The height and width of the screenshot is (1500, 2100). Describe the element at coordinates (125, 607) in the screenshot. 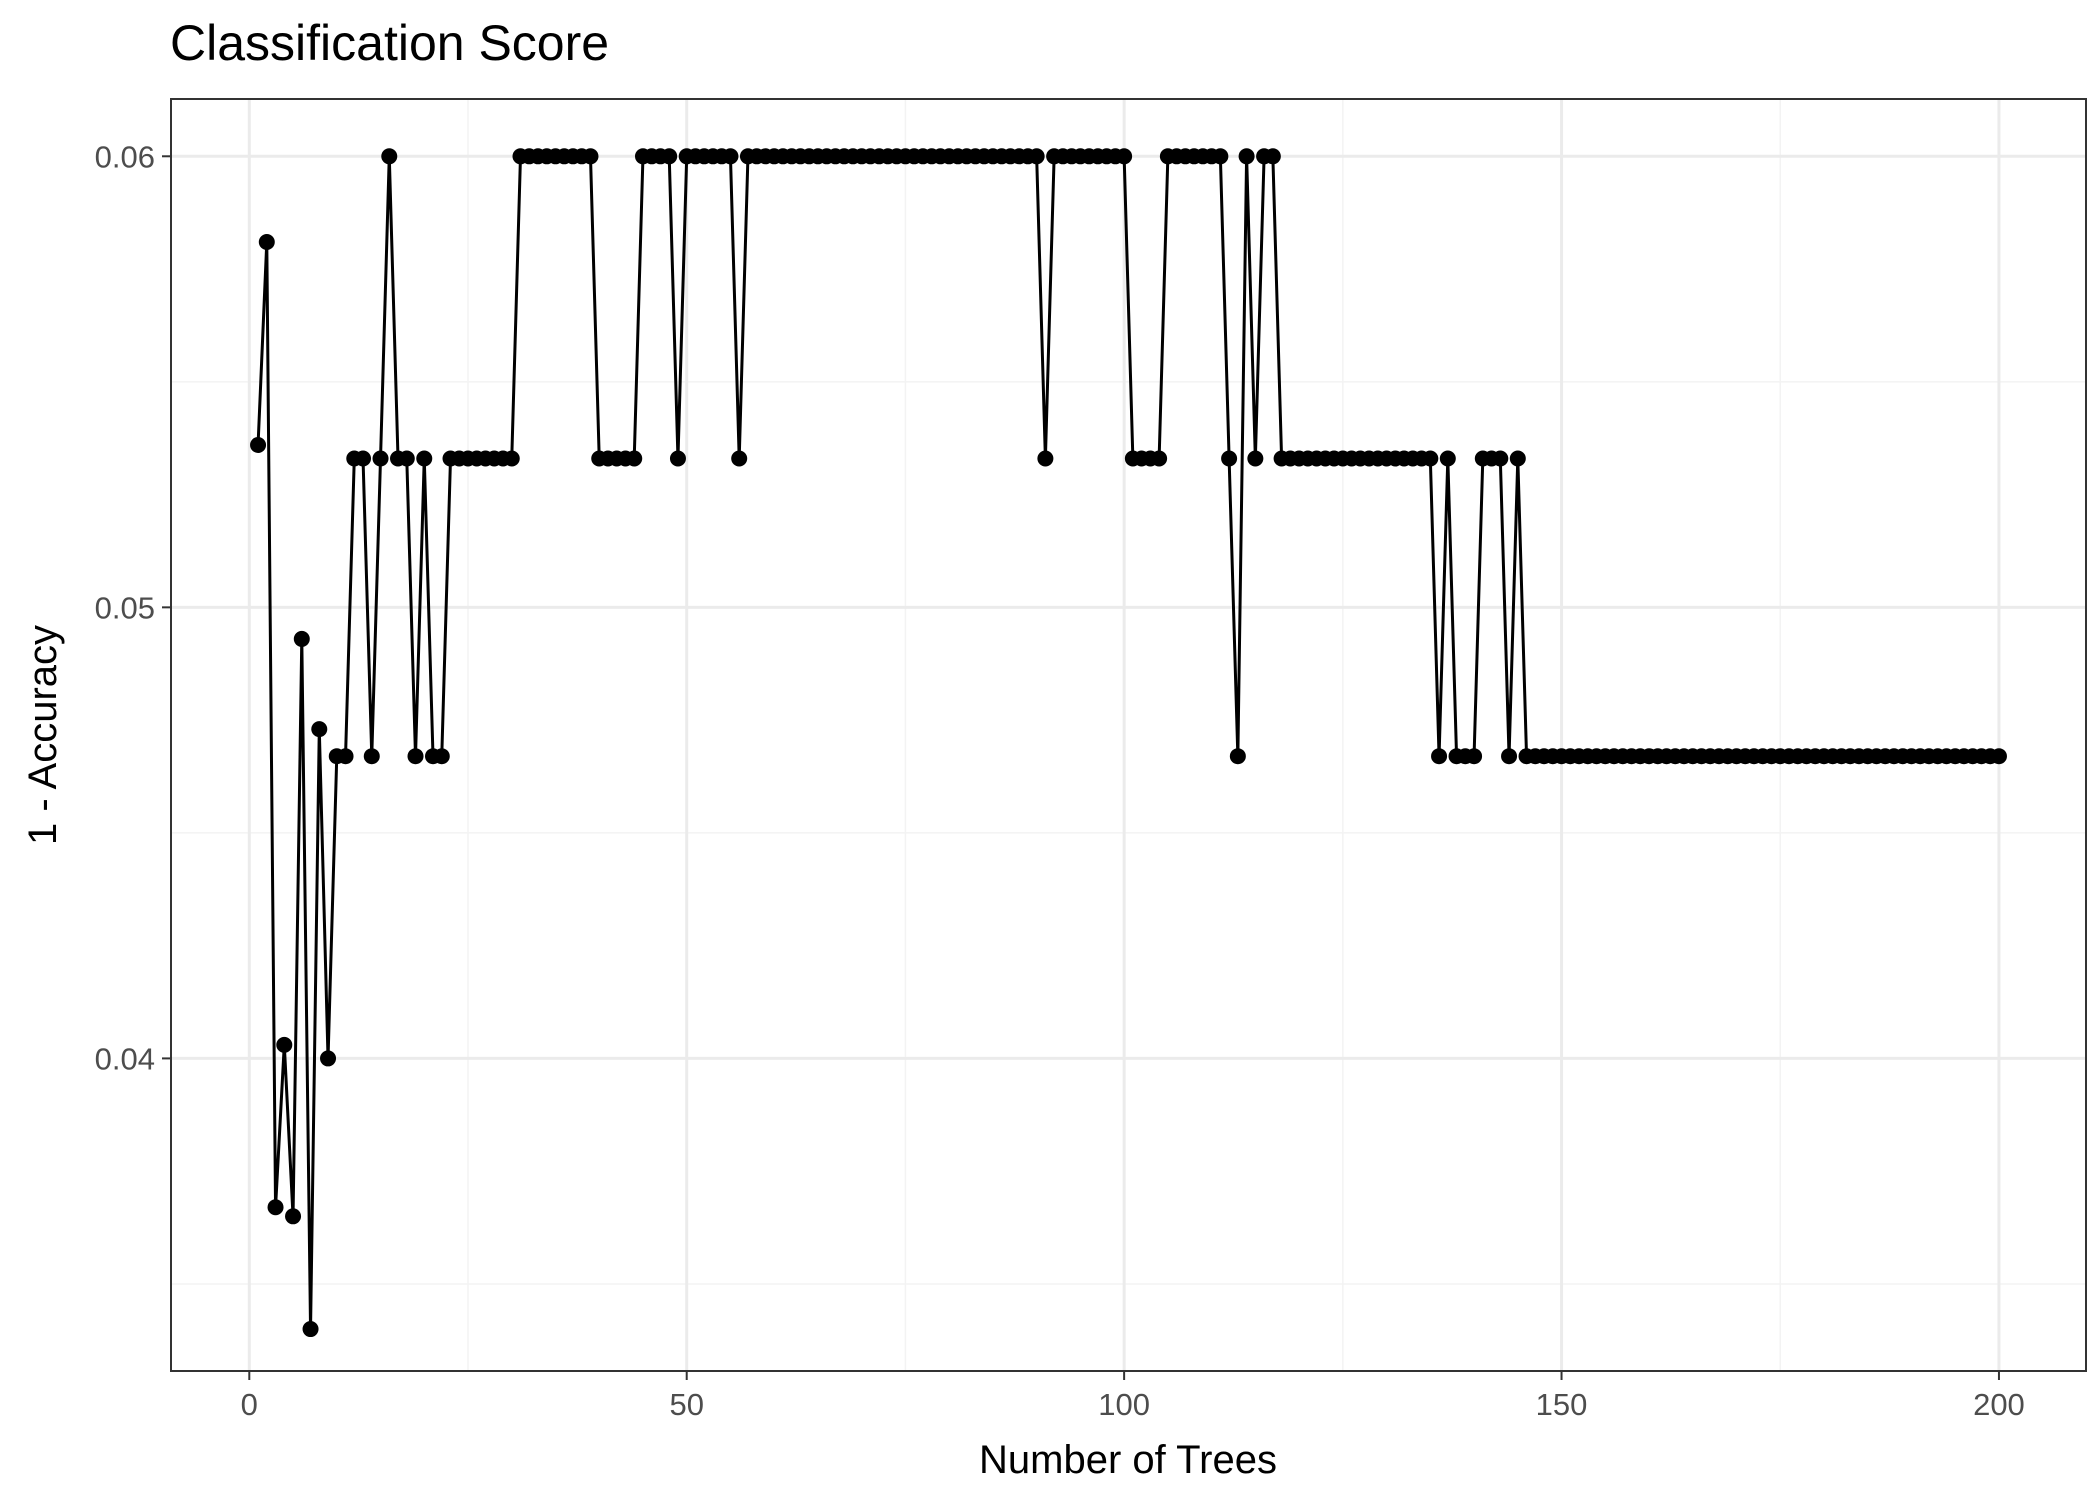

I see `y-tick-label: 0.05` at that location.